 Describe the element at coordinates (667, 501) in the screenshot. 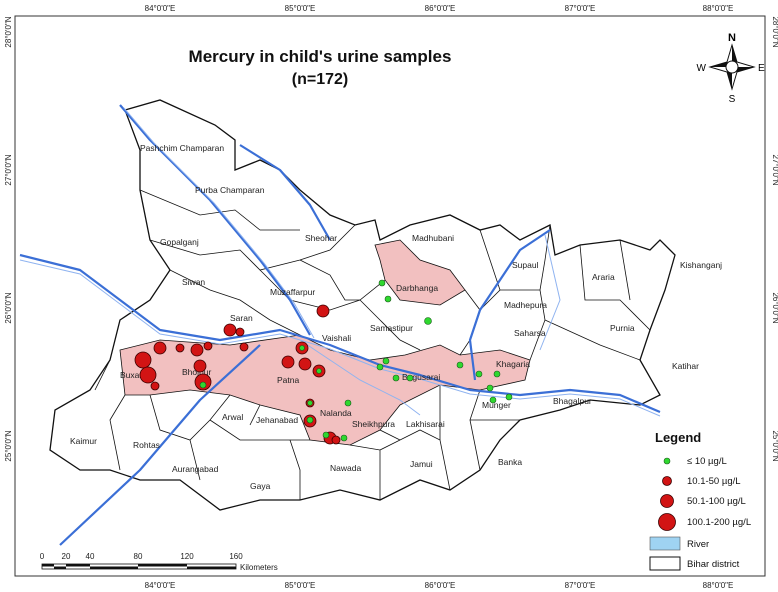

I see `legend-symbol` at that location.